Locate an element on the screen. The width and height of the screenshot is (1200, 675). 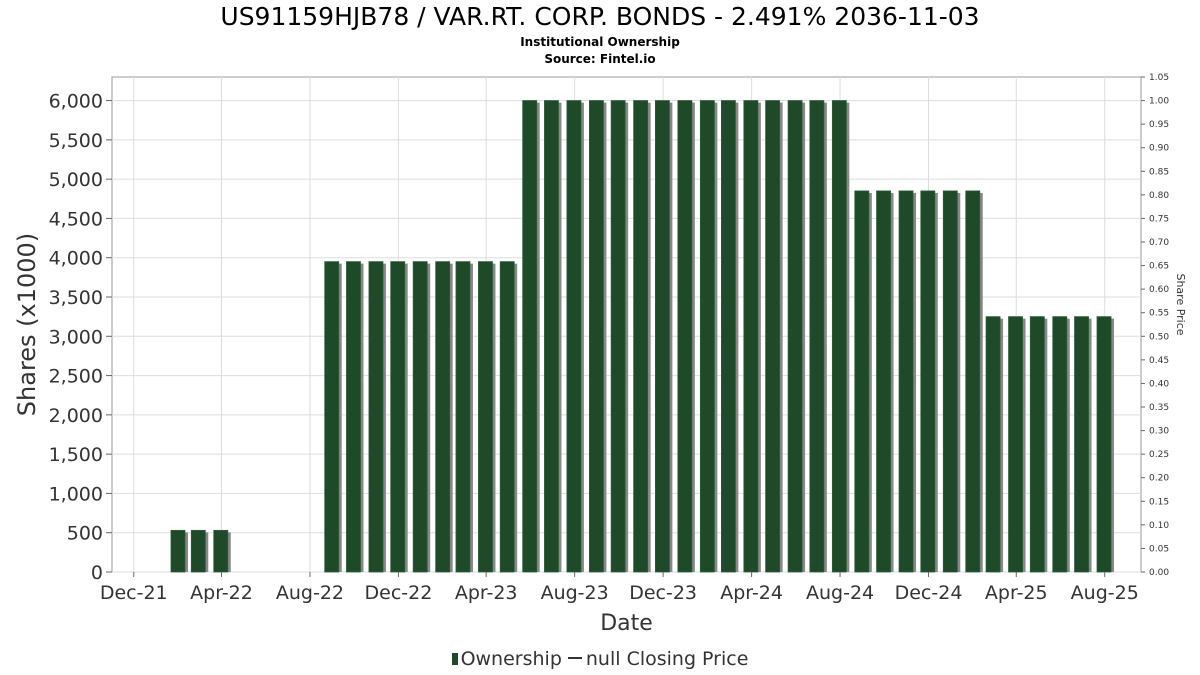
y-tick-label: 6,000 is located at coordinates (76, 102).